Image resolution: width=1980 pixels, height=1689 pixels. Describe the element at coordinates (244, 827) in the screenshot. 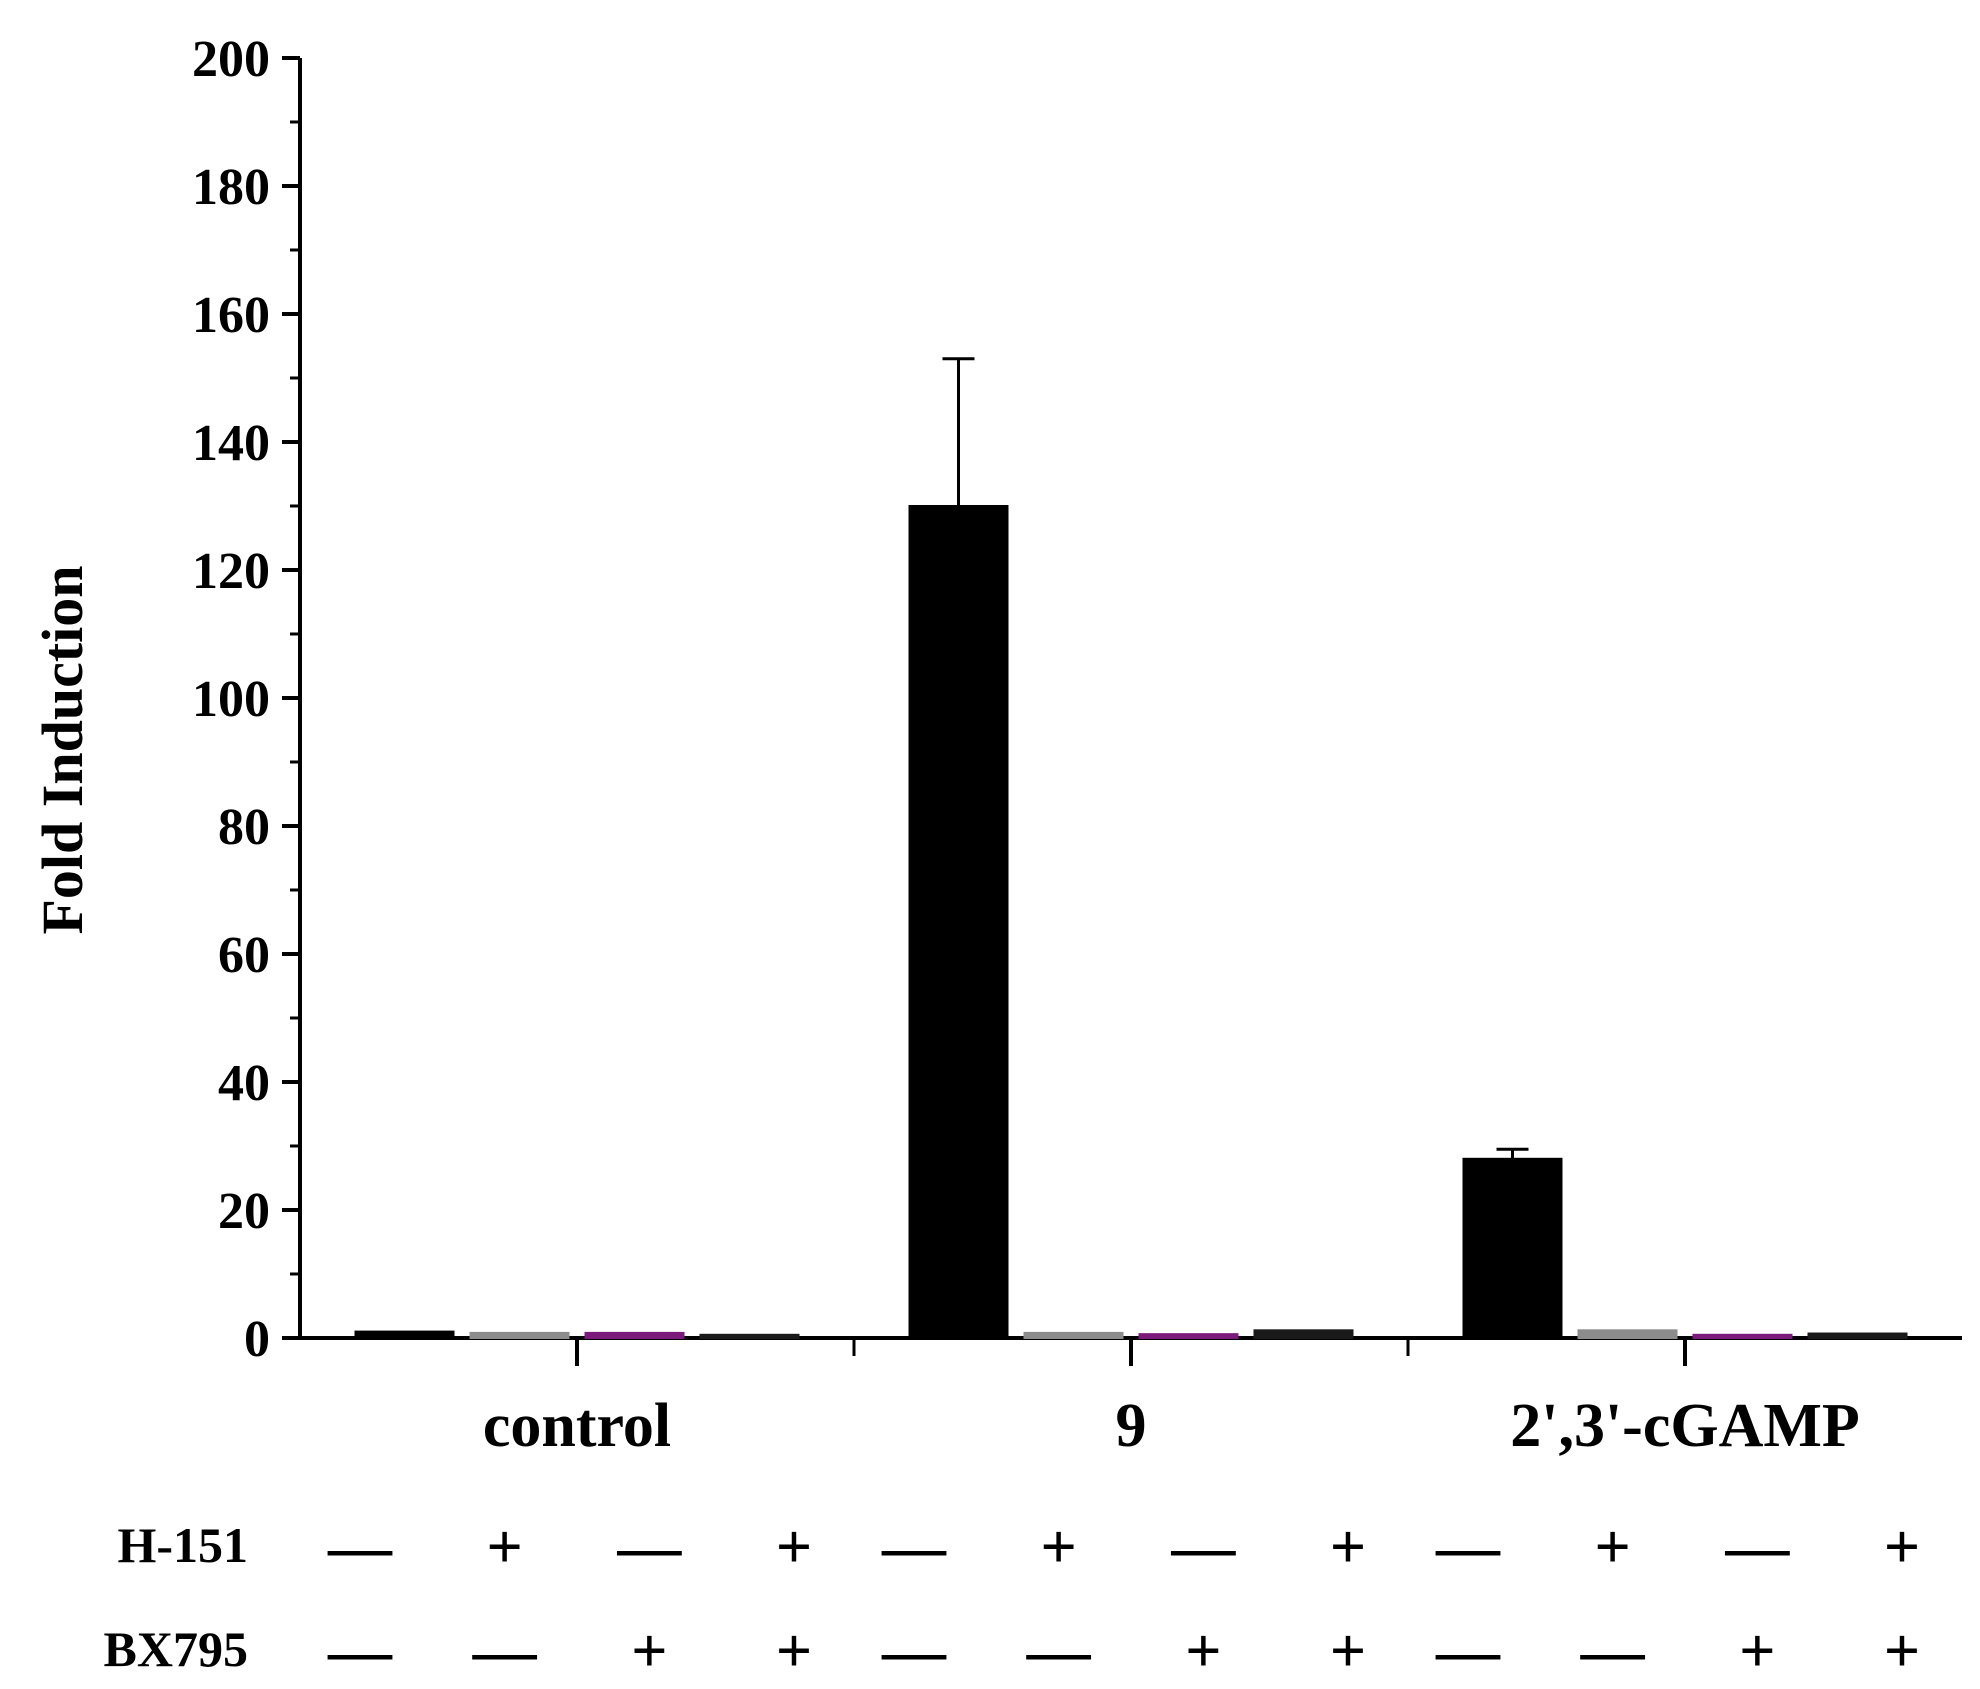

I see `y-tick-label: 80` at that location.